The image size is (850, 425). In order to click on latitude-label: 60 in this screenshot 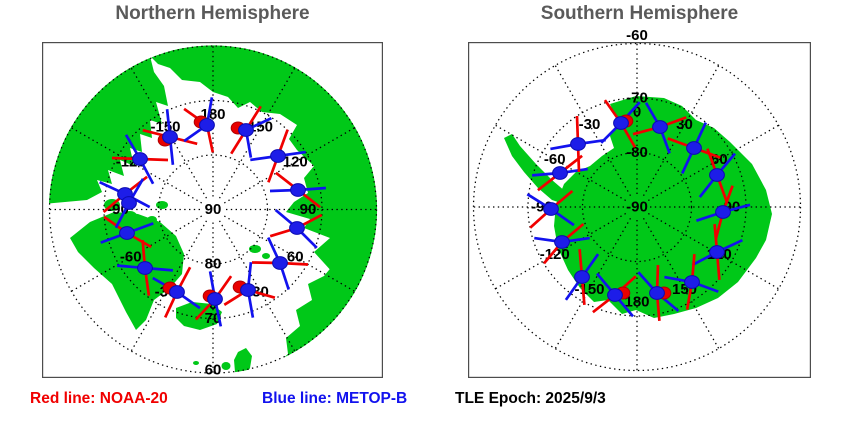, I will do `click(213, 370)`.